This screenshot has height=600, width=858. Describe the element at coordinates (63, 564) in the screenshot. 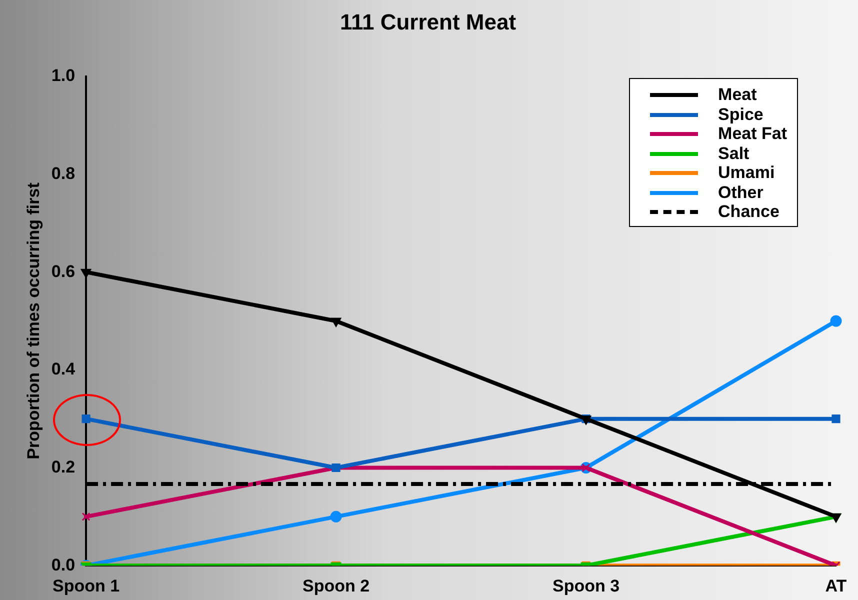

I see `y-tick-label: 0.0` at that location.